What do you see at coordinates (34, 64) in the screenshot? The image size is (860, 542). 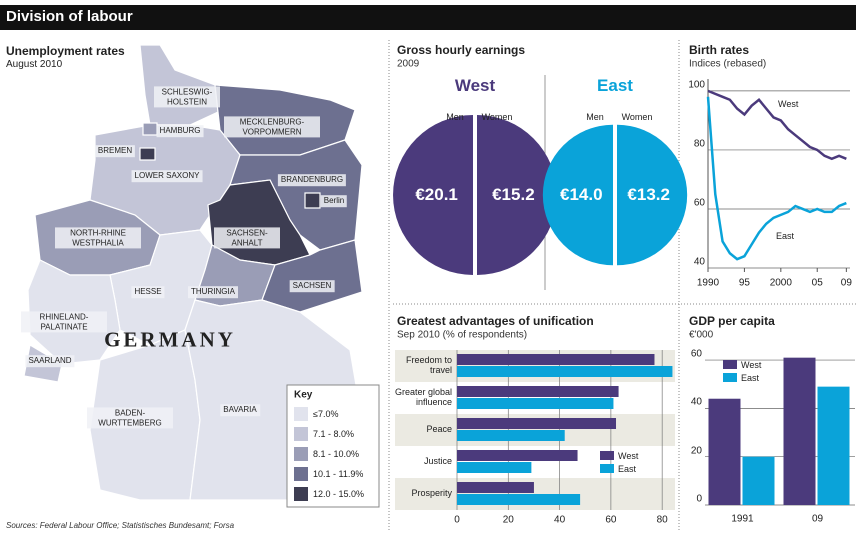 I see `map-subtitle: August 2010` at bounding box center [34, 64].